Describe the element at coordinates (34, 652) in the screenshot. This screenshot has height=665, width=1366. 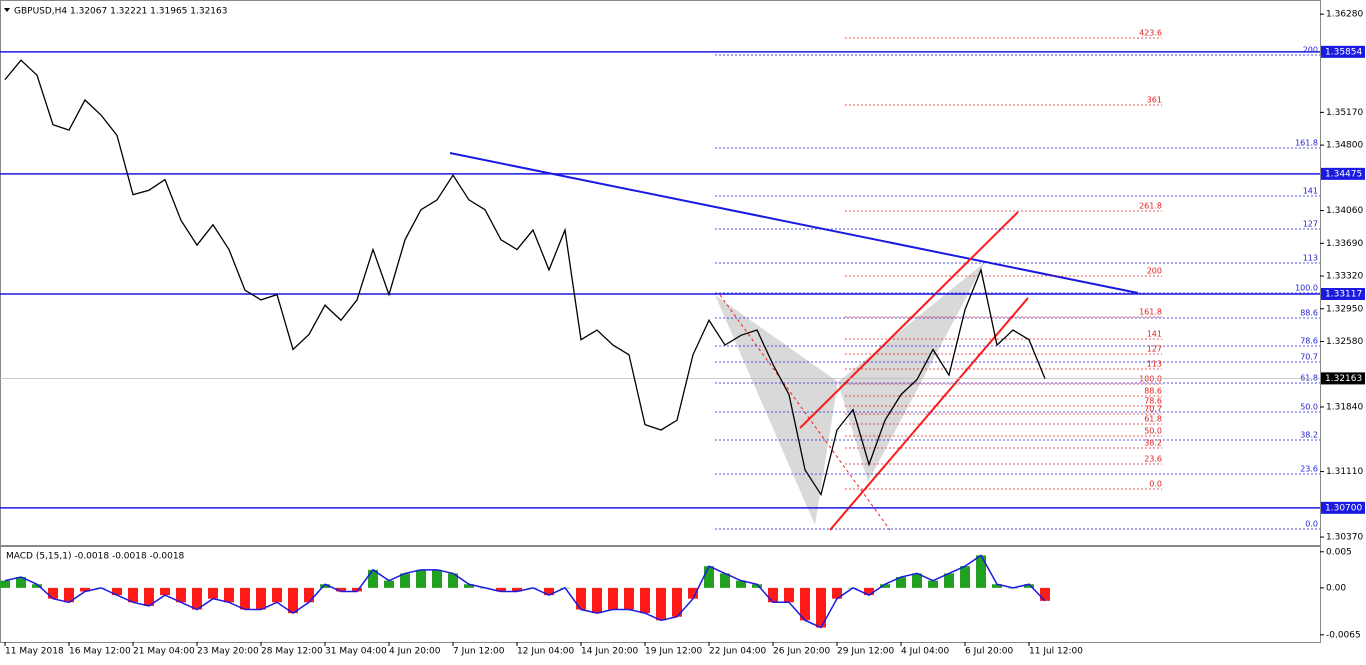
I see `x-tick-label: 11 May 2018` at that location.